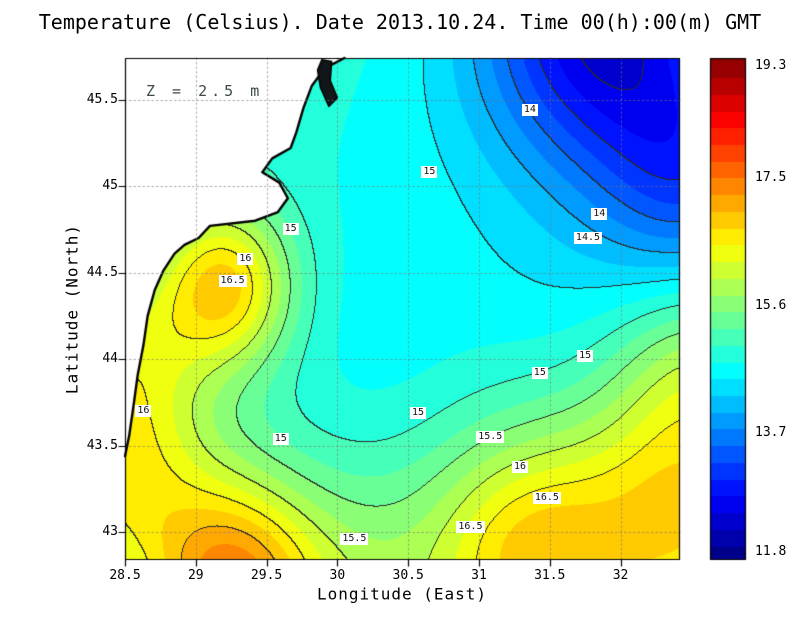  I want to click on y-tick-label: 43, so click(110, 532).